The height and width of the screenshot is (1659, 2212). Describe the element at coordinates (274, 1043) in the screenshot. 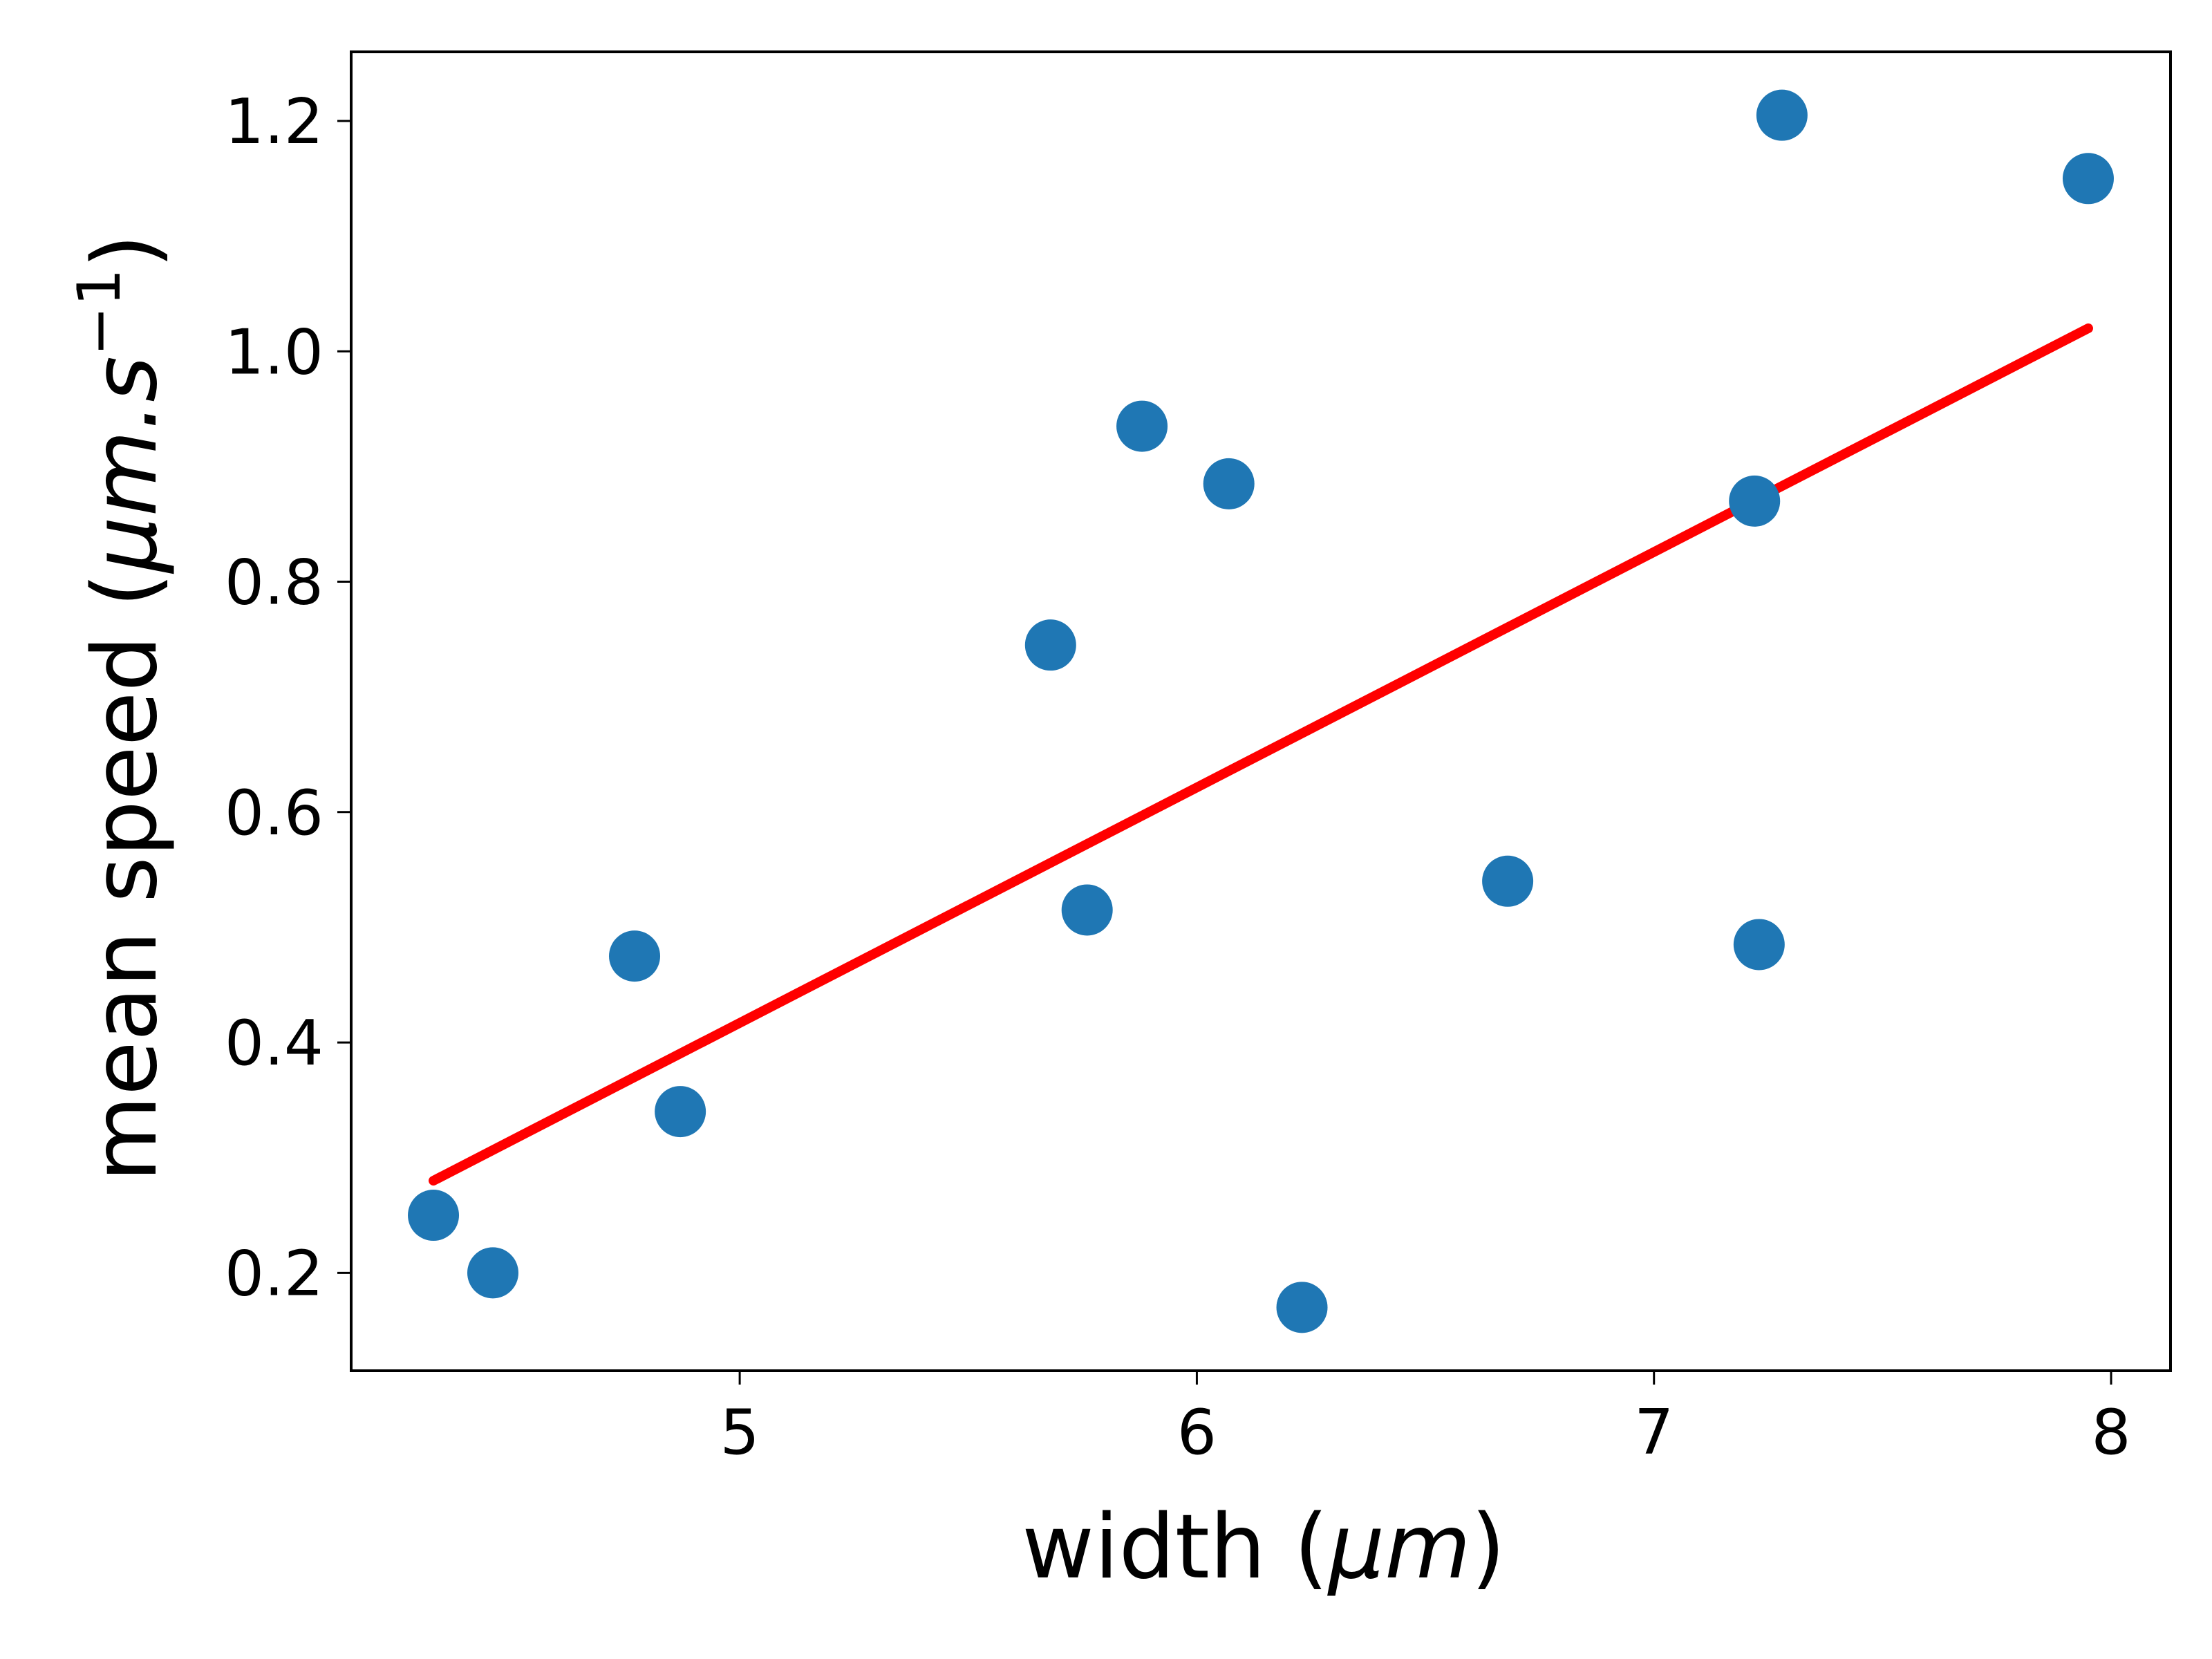

I see `y-tick-label: 0.4` at that location.